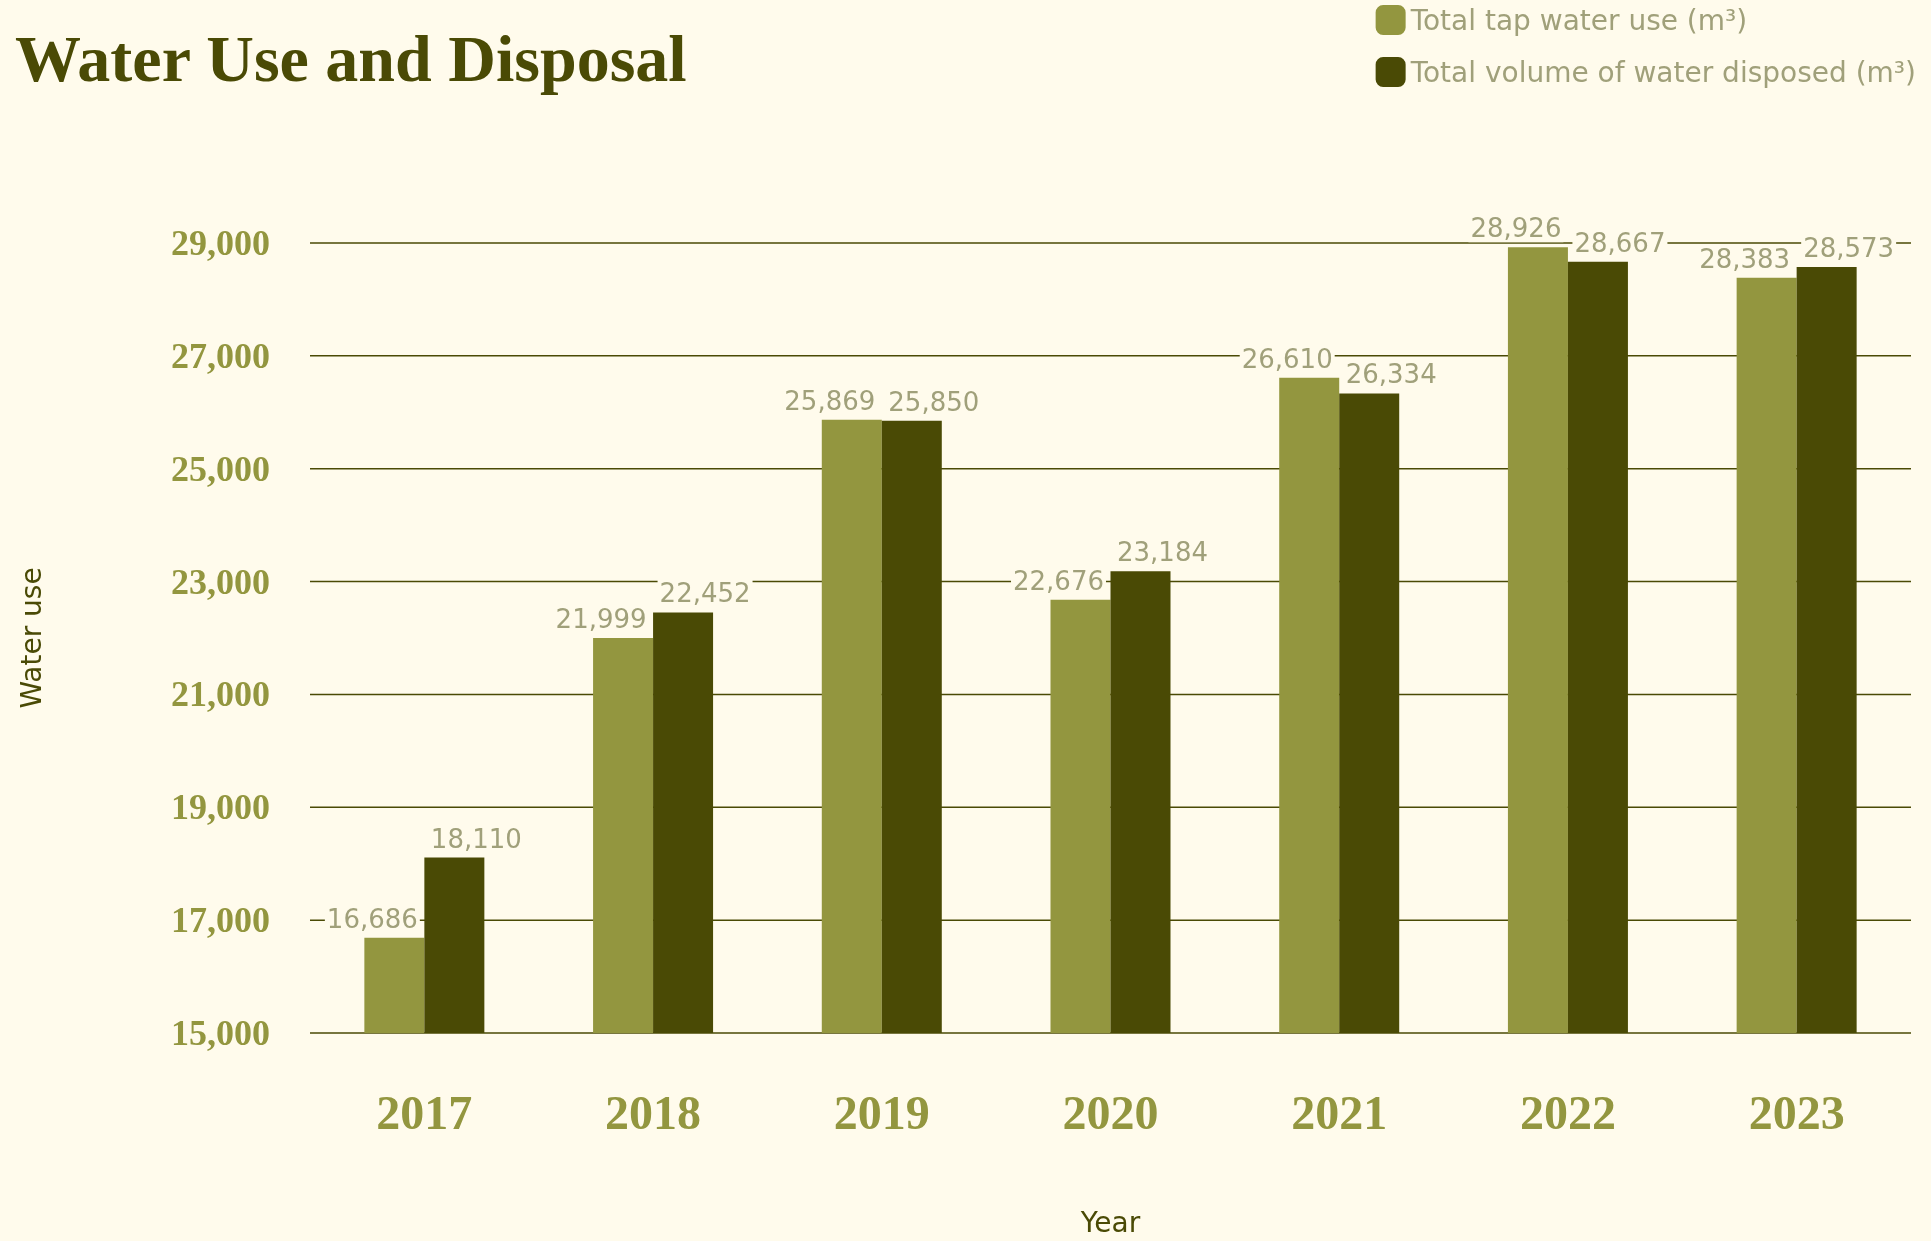 The width and height of the screenshot is (1931, 1241). What do you see at coordinates (220, 920) in the screenshot?
I see `y-tick-label: 17,000` at bounding box center [220, 920].